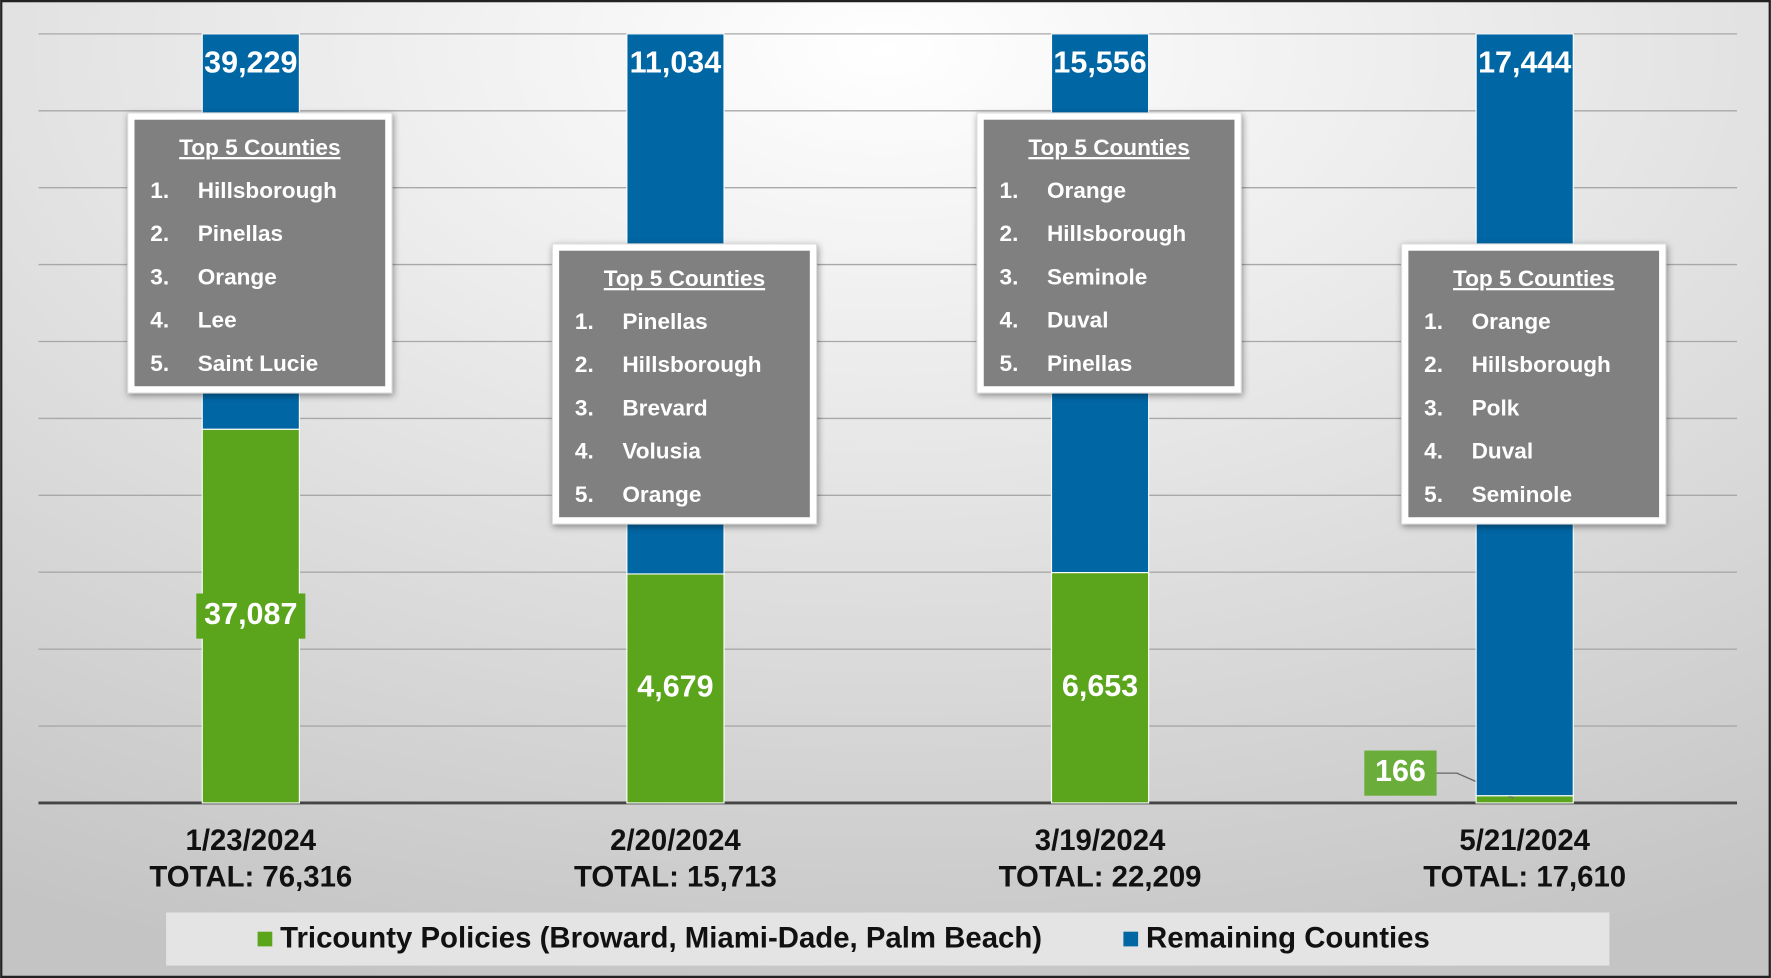  I want to click on value-label: 4,679, so click(675, 686).